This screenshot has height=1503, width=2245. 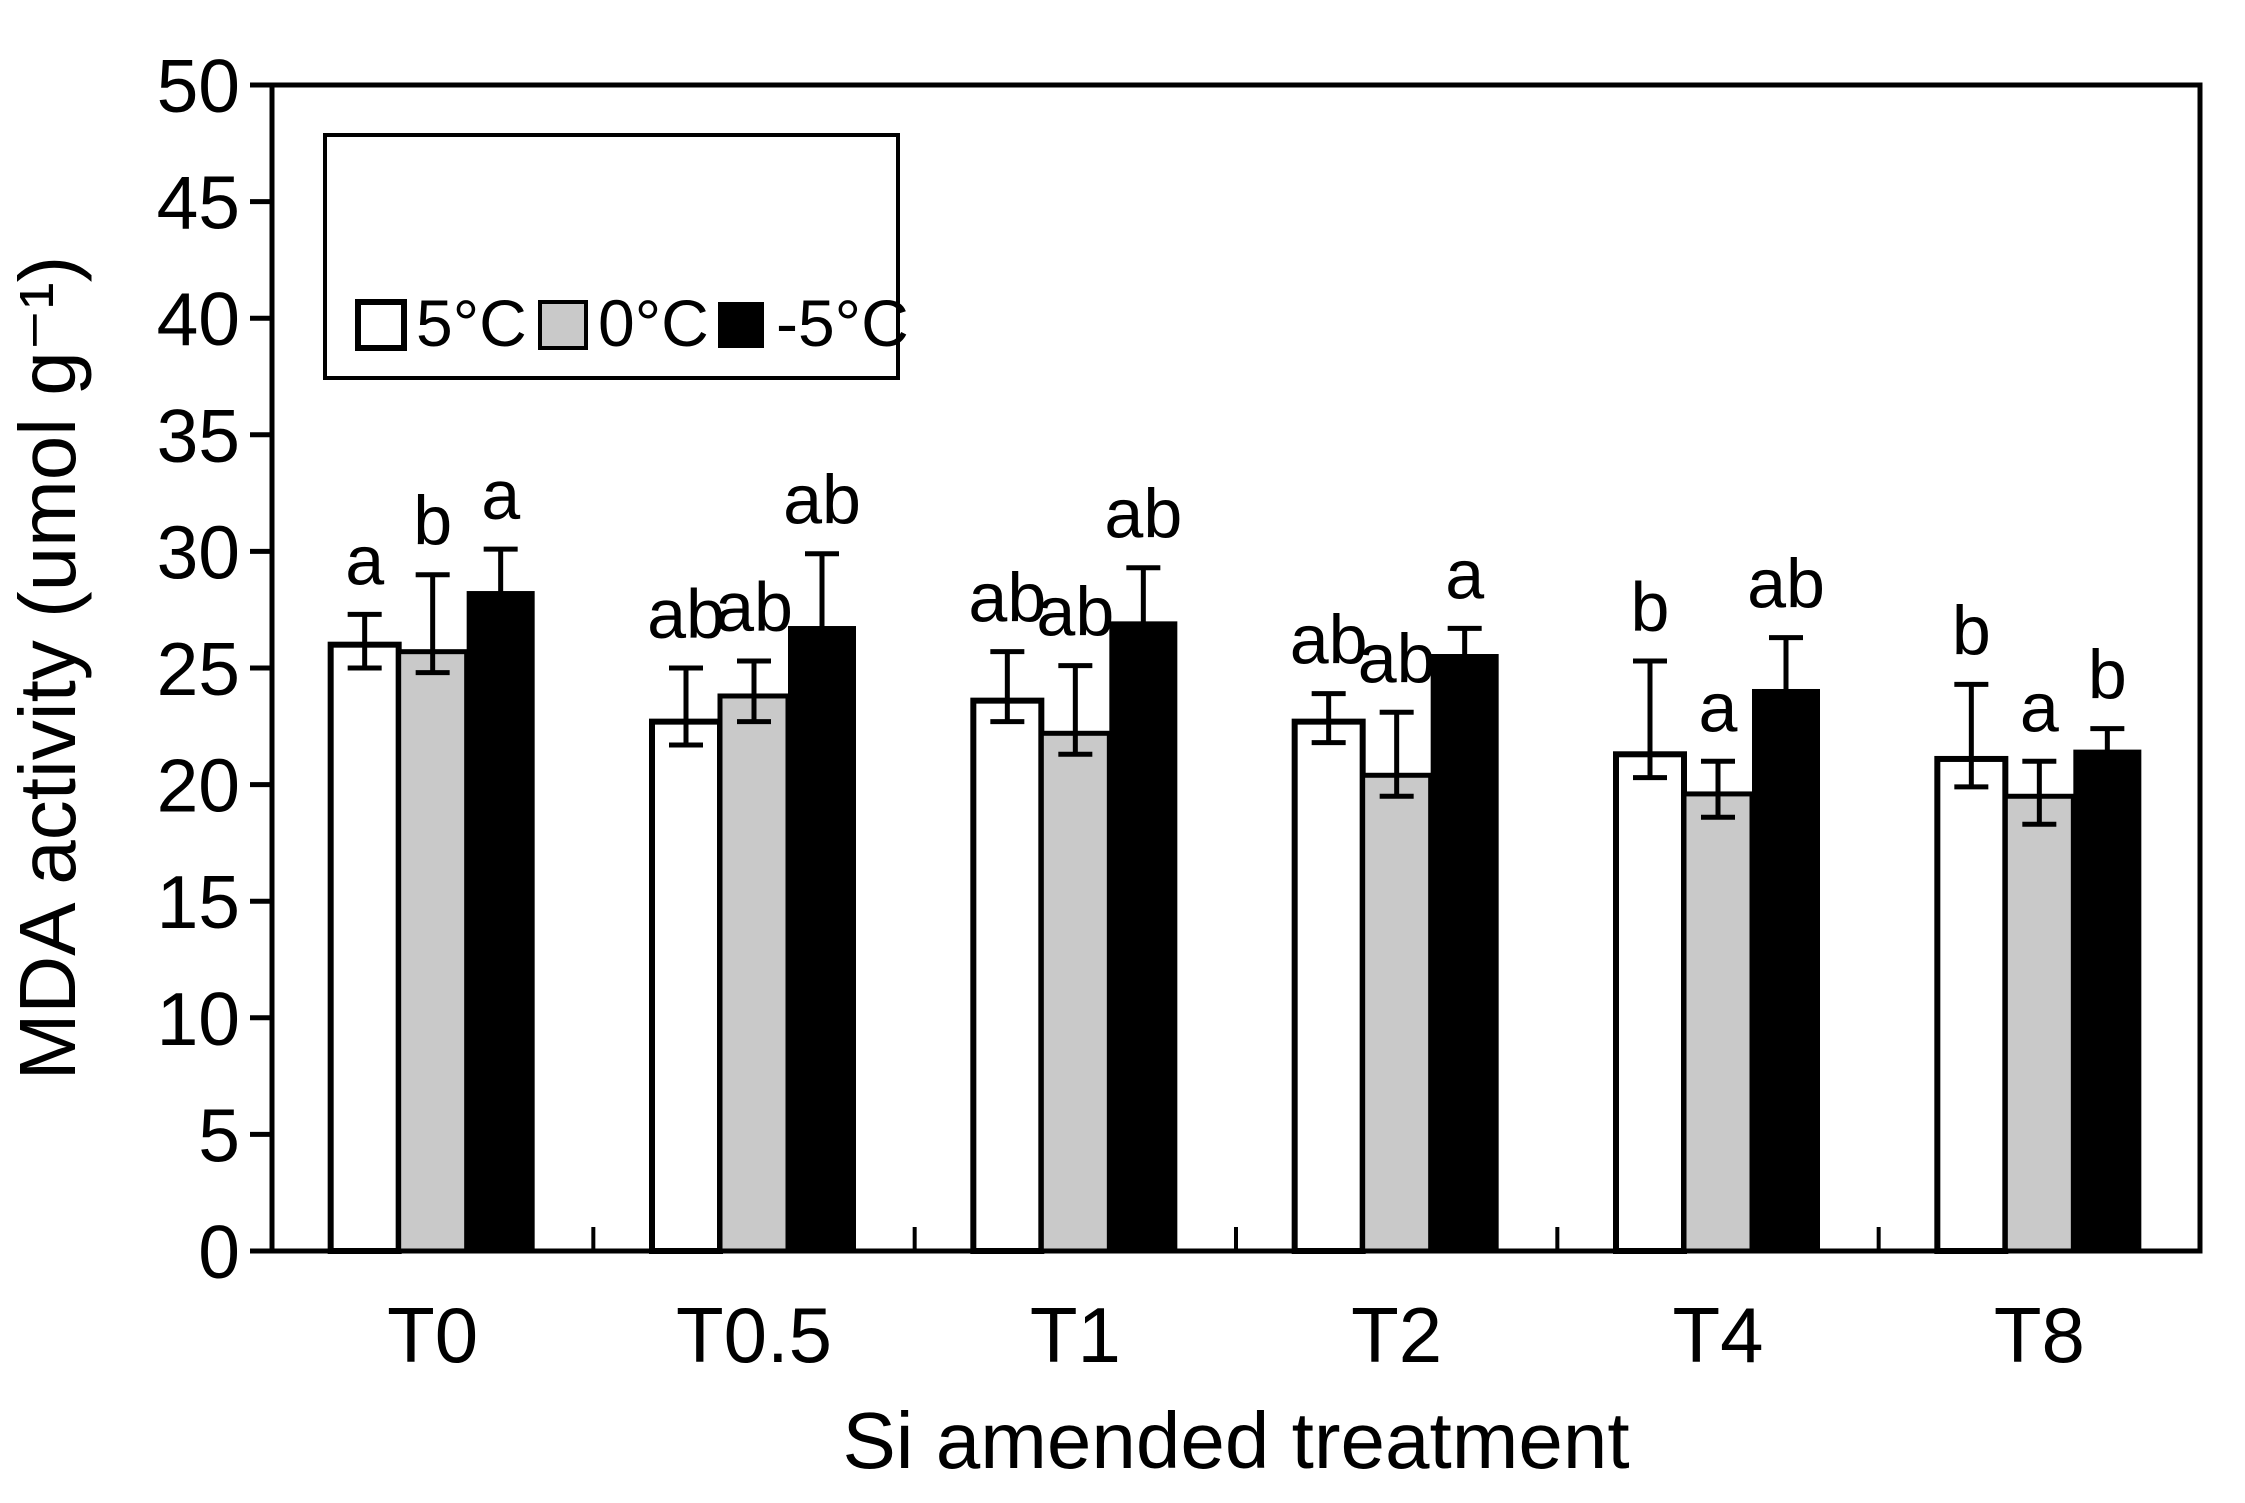 What do you see at coordinates (1075, 1335) in the screenshot?
I see `x-tick-label: T1` at bounding box center [1075, 1335].